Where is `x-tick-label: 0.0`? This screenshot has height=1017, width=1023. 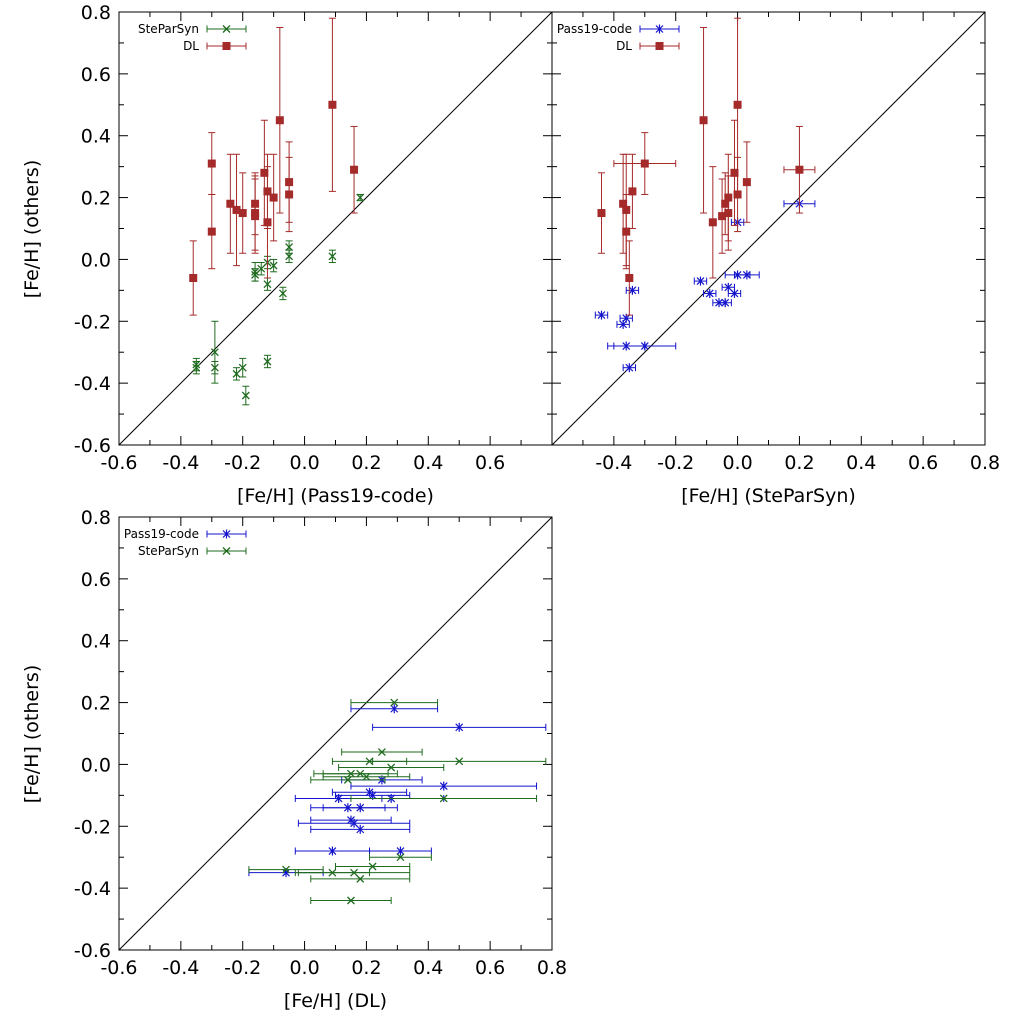
x-tick-label: 0.0 is located at coordinates (304, 968).